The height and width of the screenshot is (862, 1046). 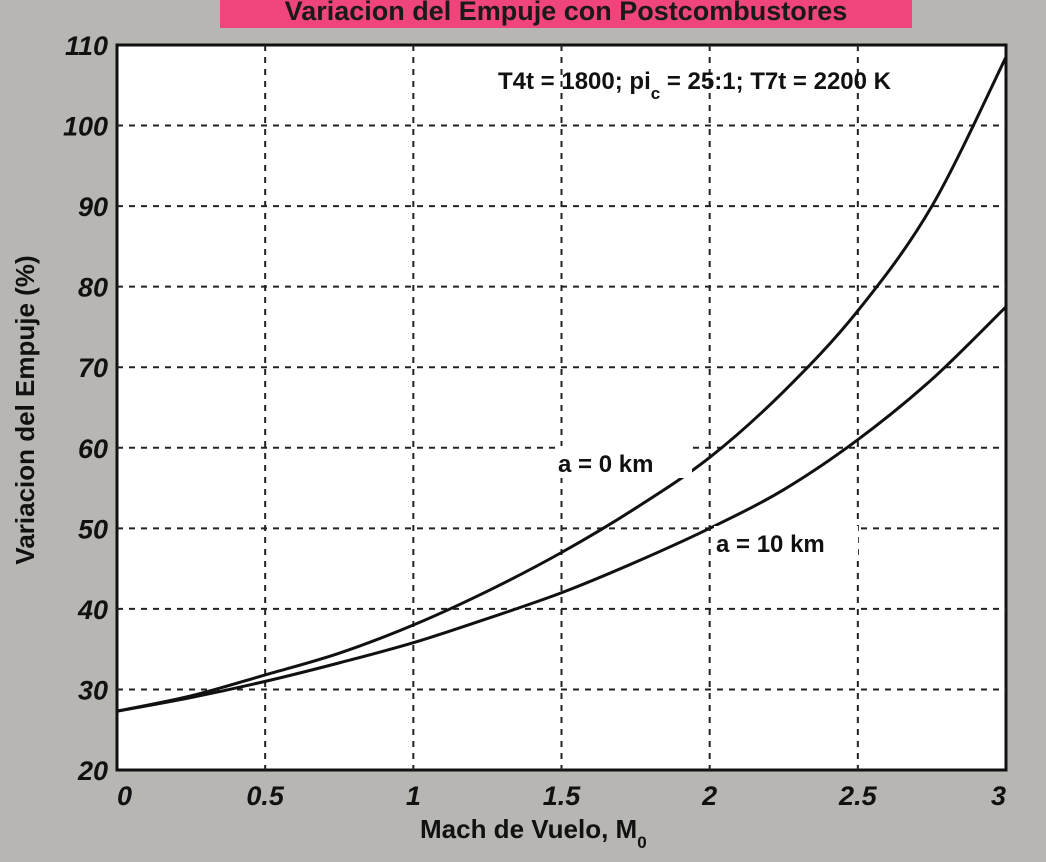 I want to click on x-tick-label: 1, so click(x=413, y=796).